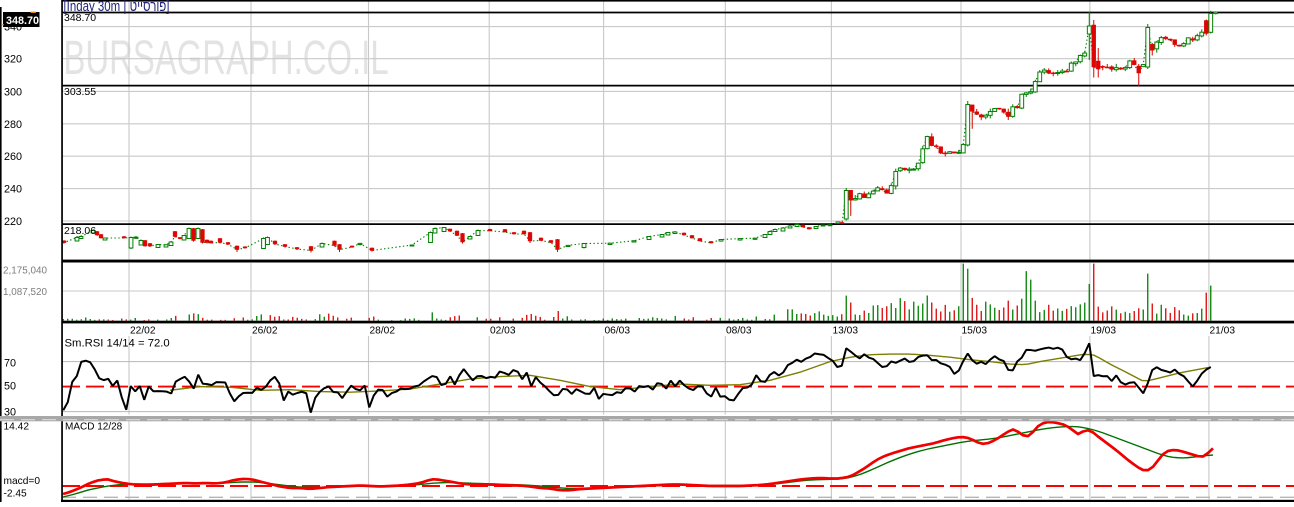  Describe the element at coordinates (143, 331) in the screenshot. I see `svg-text: 22/02` at that location.